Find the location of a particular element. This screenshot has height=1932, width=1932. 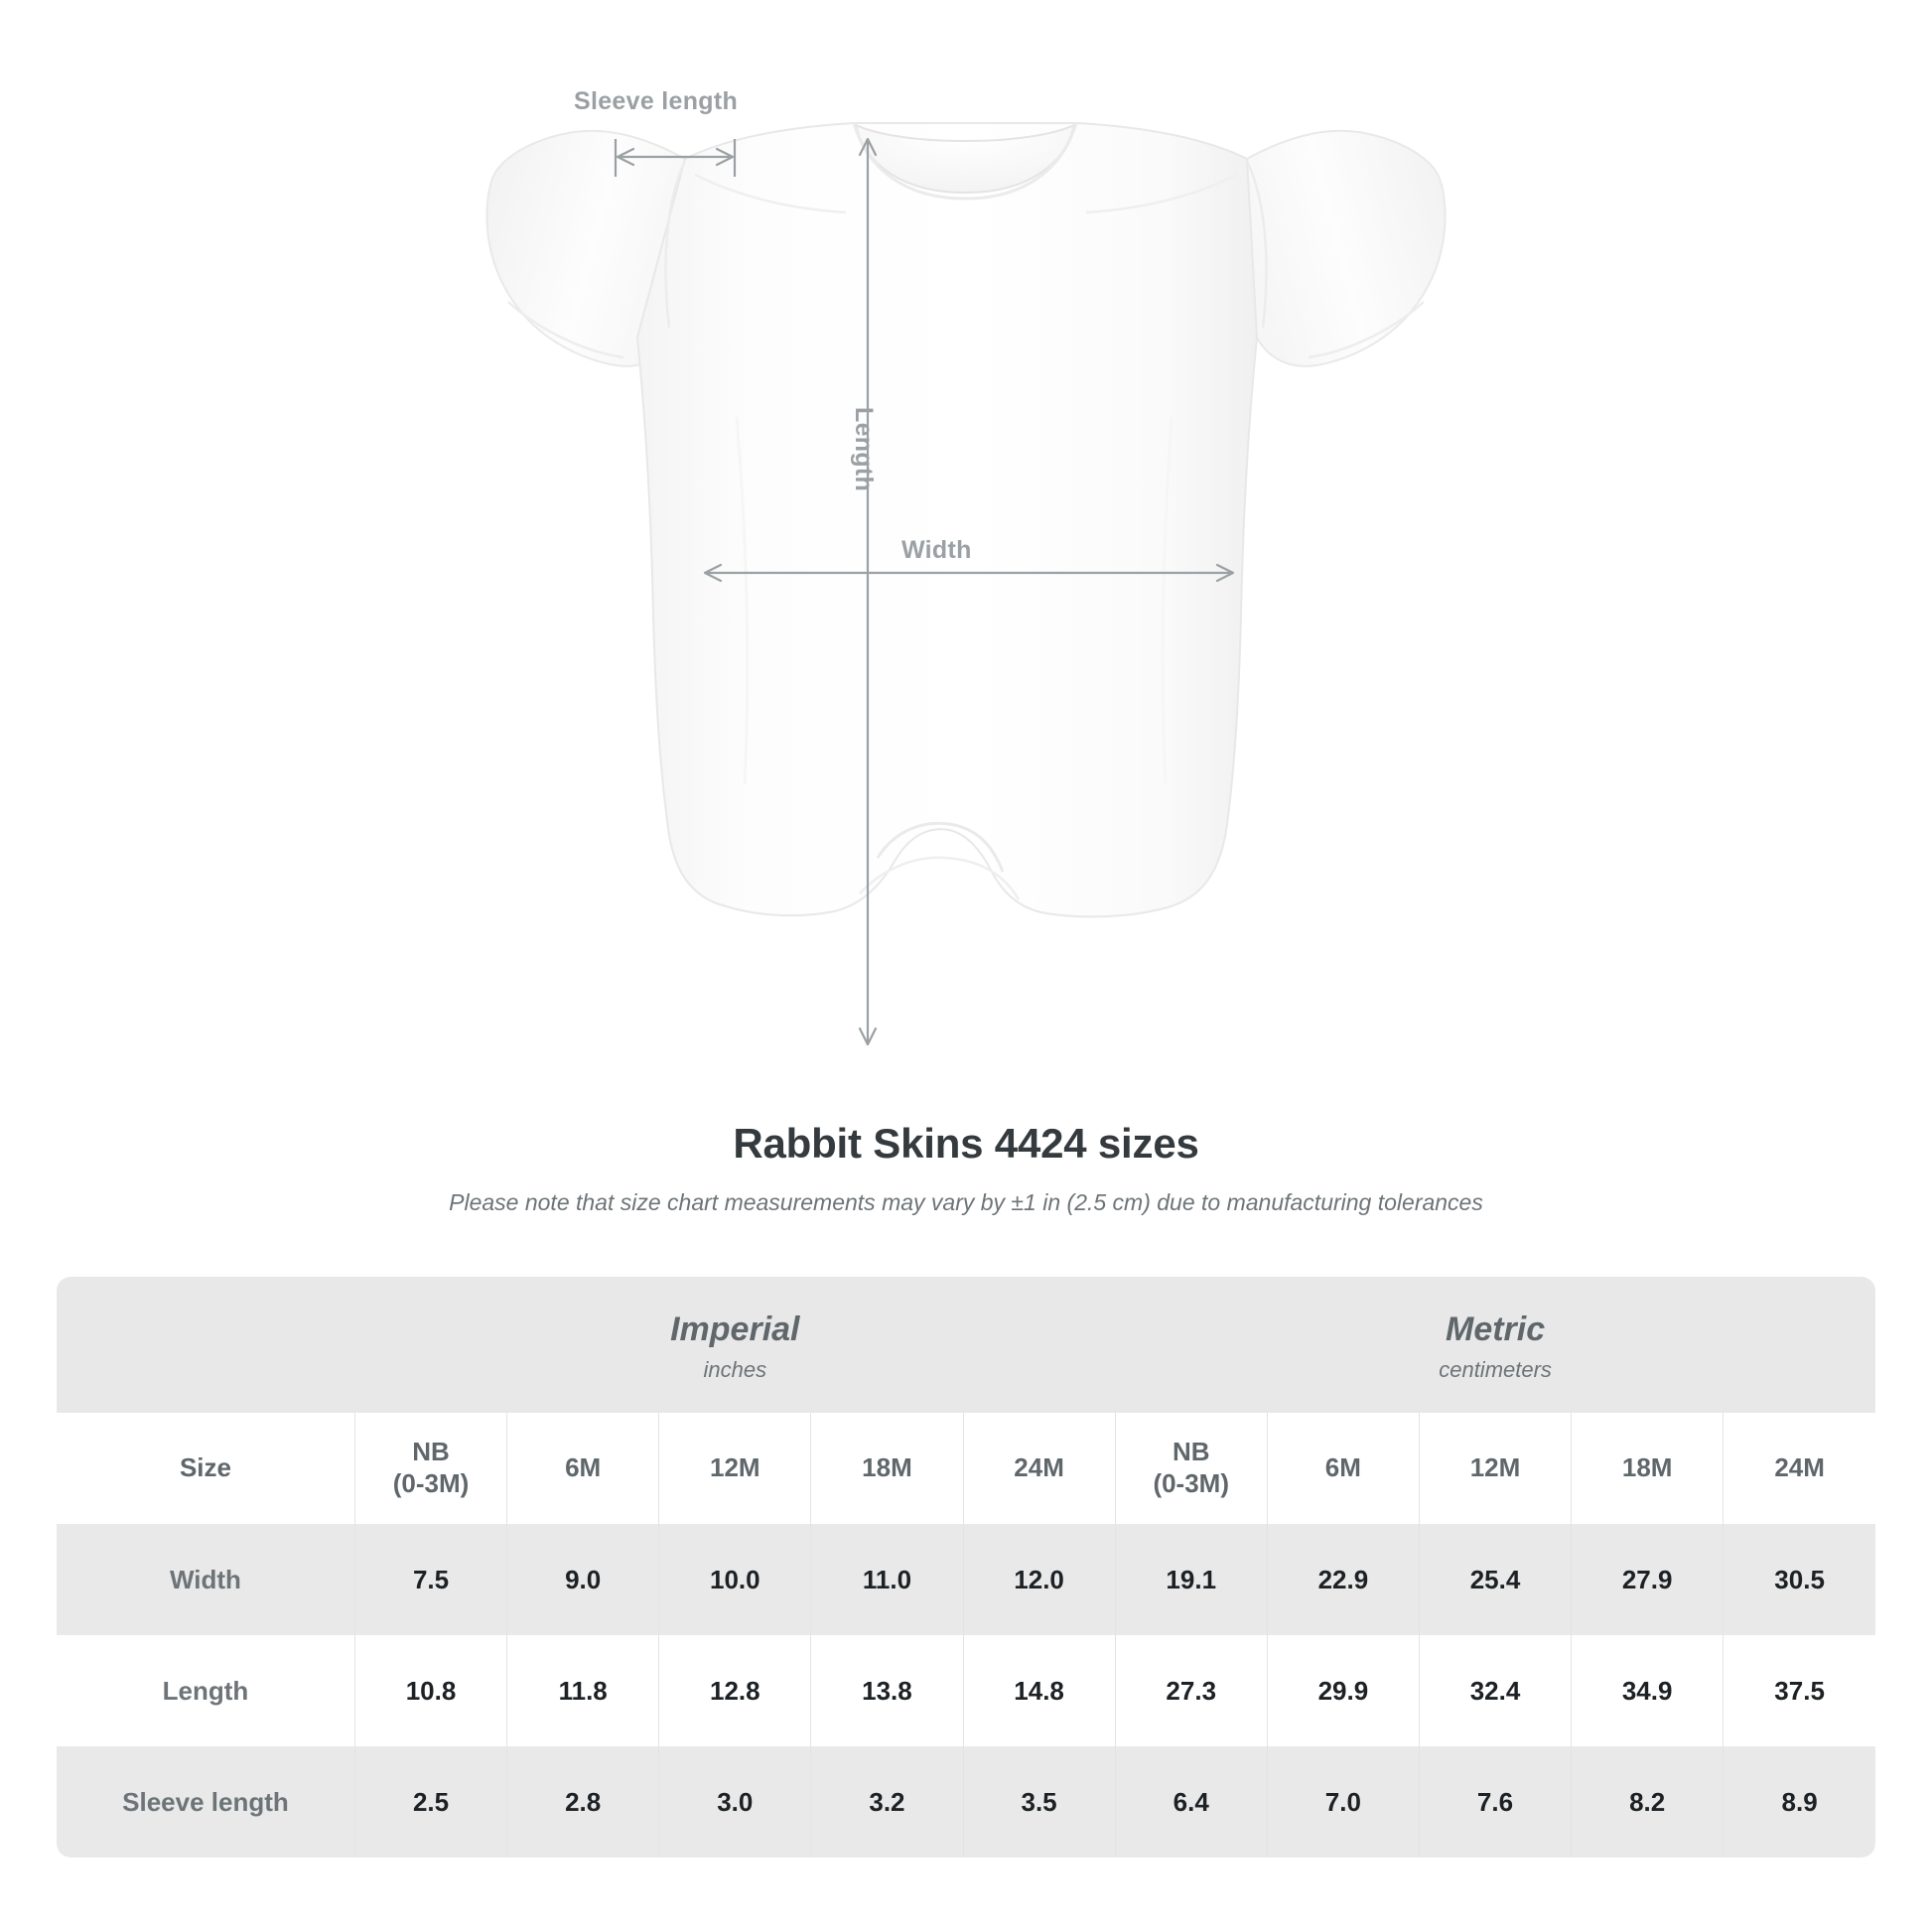

cell-width-imperial-6m: 9.0 is located at coordinates (583, 1580).